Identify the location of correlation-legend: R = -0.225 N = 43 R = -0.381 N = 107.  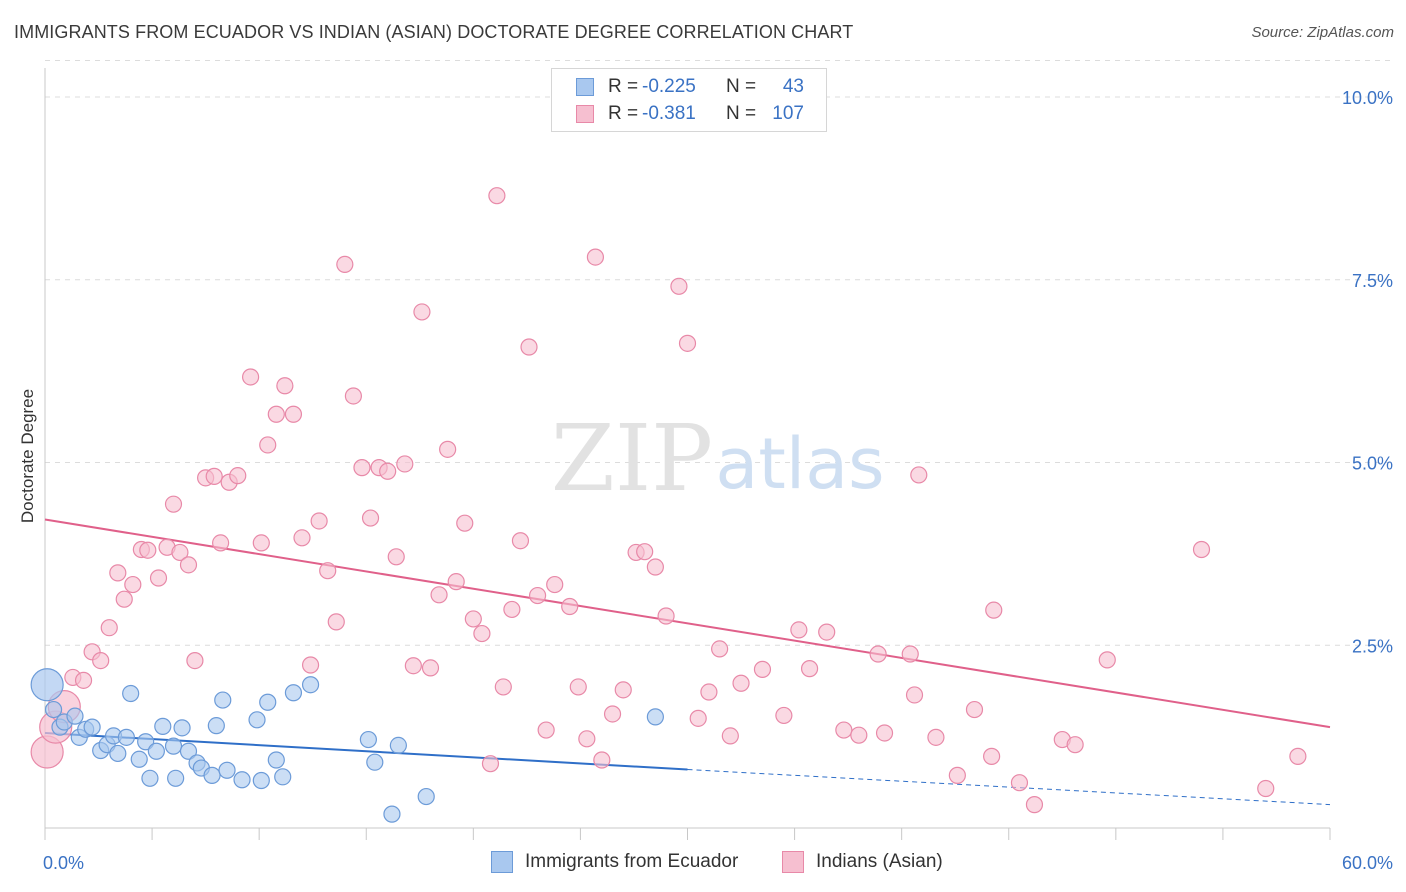
(689, 100).